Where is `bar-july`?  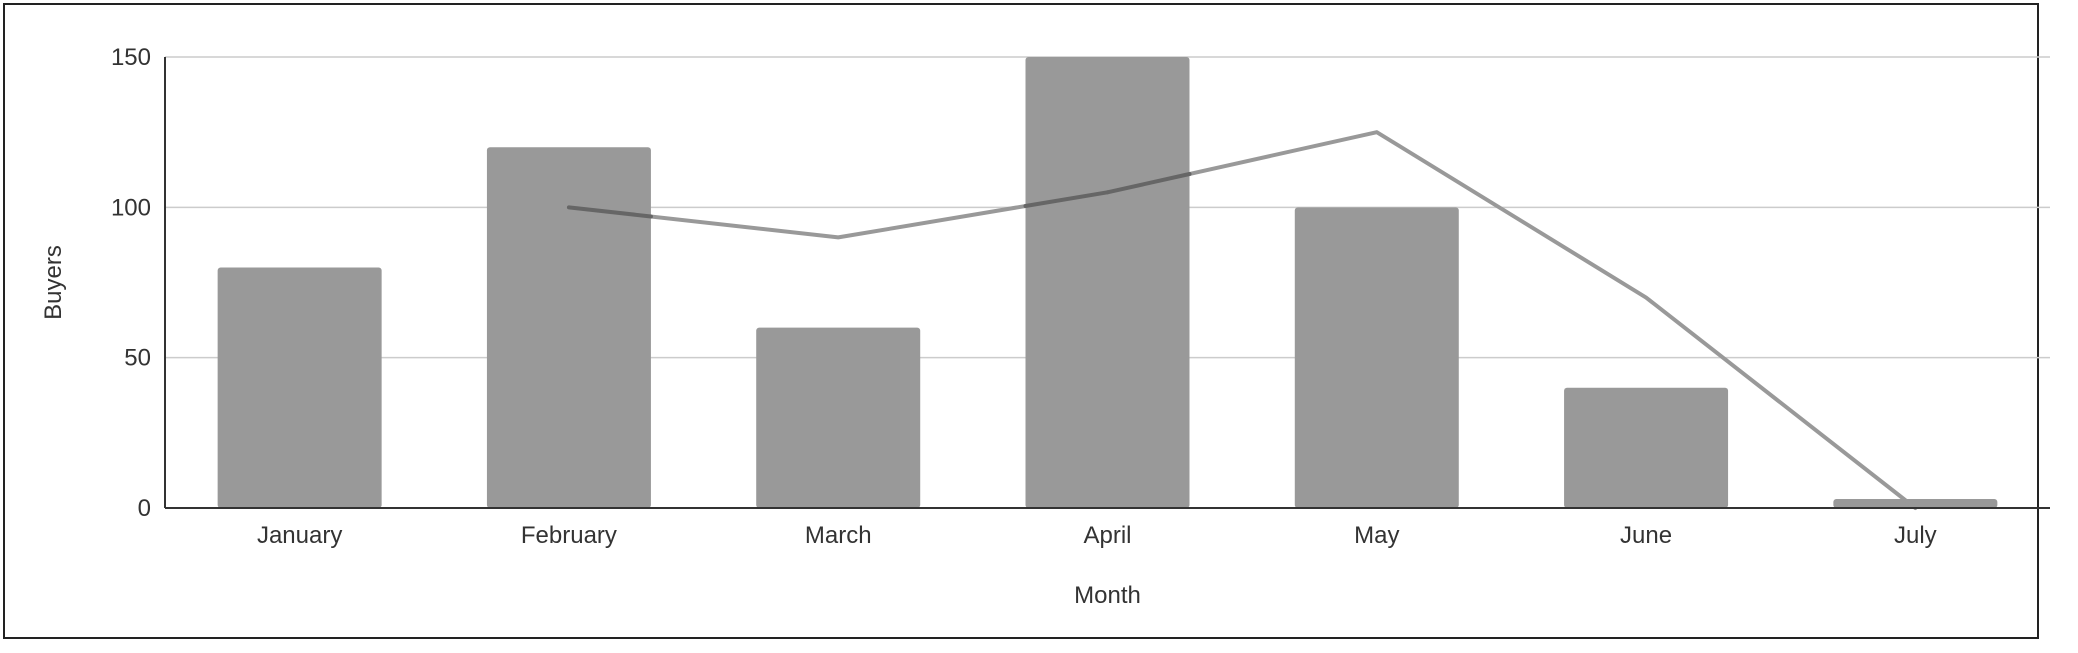 bar-july is located at coordinates (1915, 503).